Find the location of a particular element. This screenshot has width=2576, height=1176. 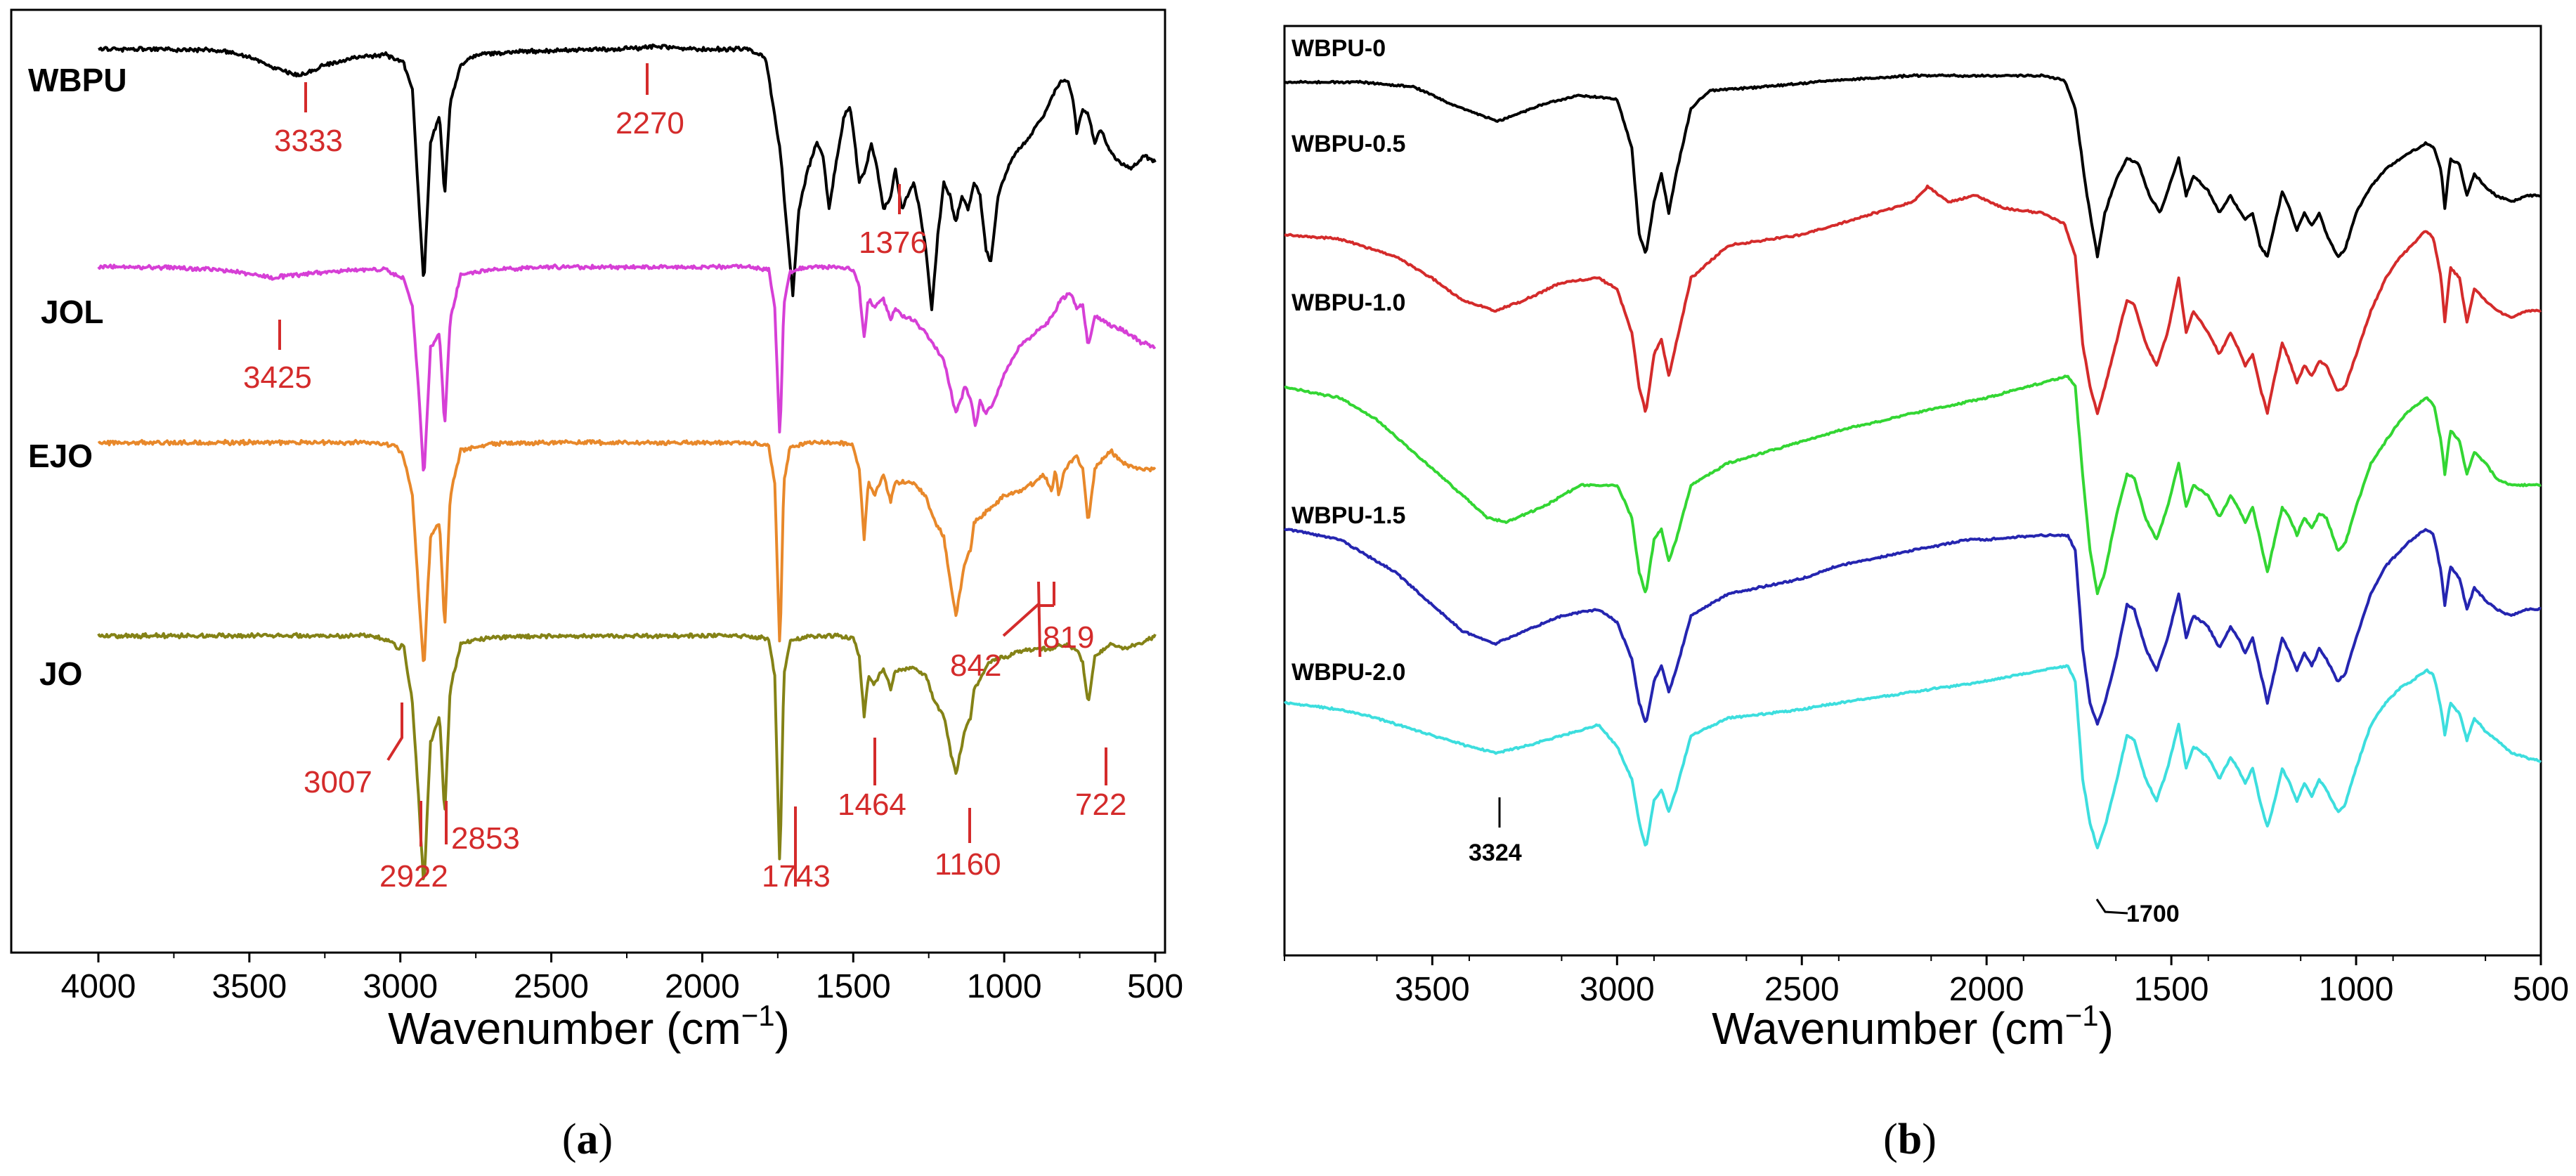

series-label-wbpu-0: WBPU-0 is located at coordinates (1339, 48).